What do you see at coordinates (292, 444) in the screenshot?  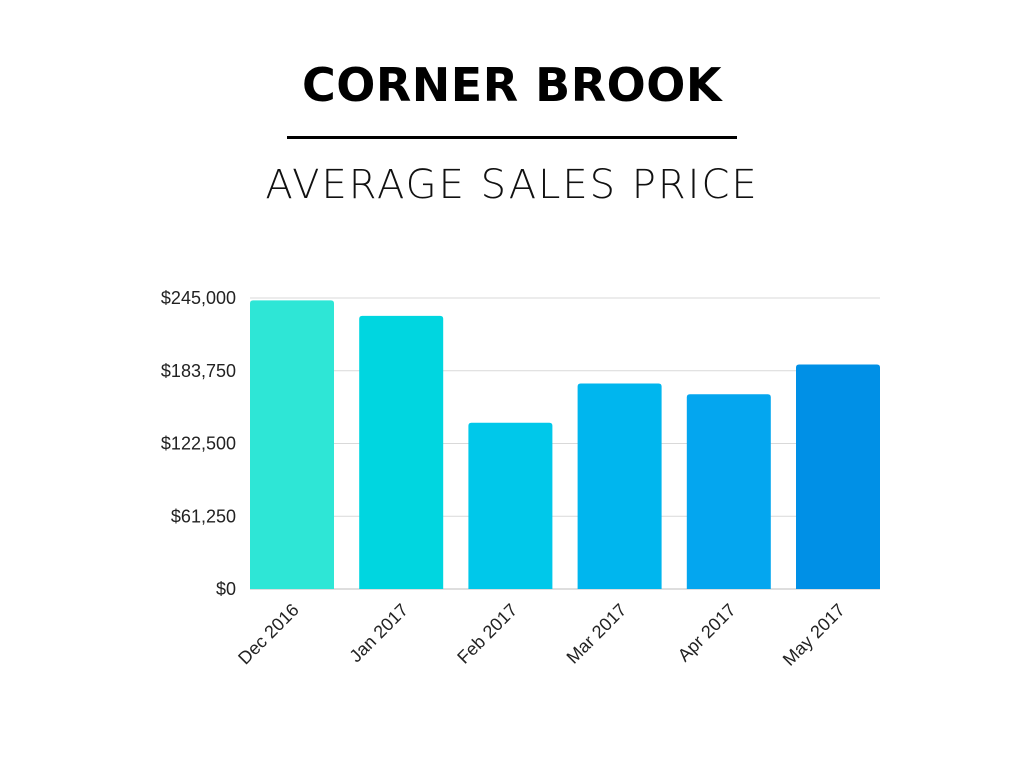 I see `bar-dec-2016` at bounding box center [292, 444].